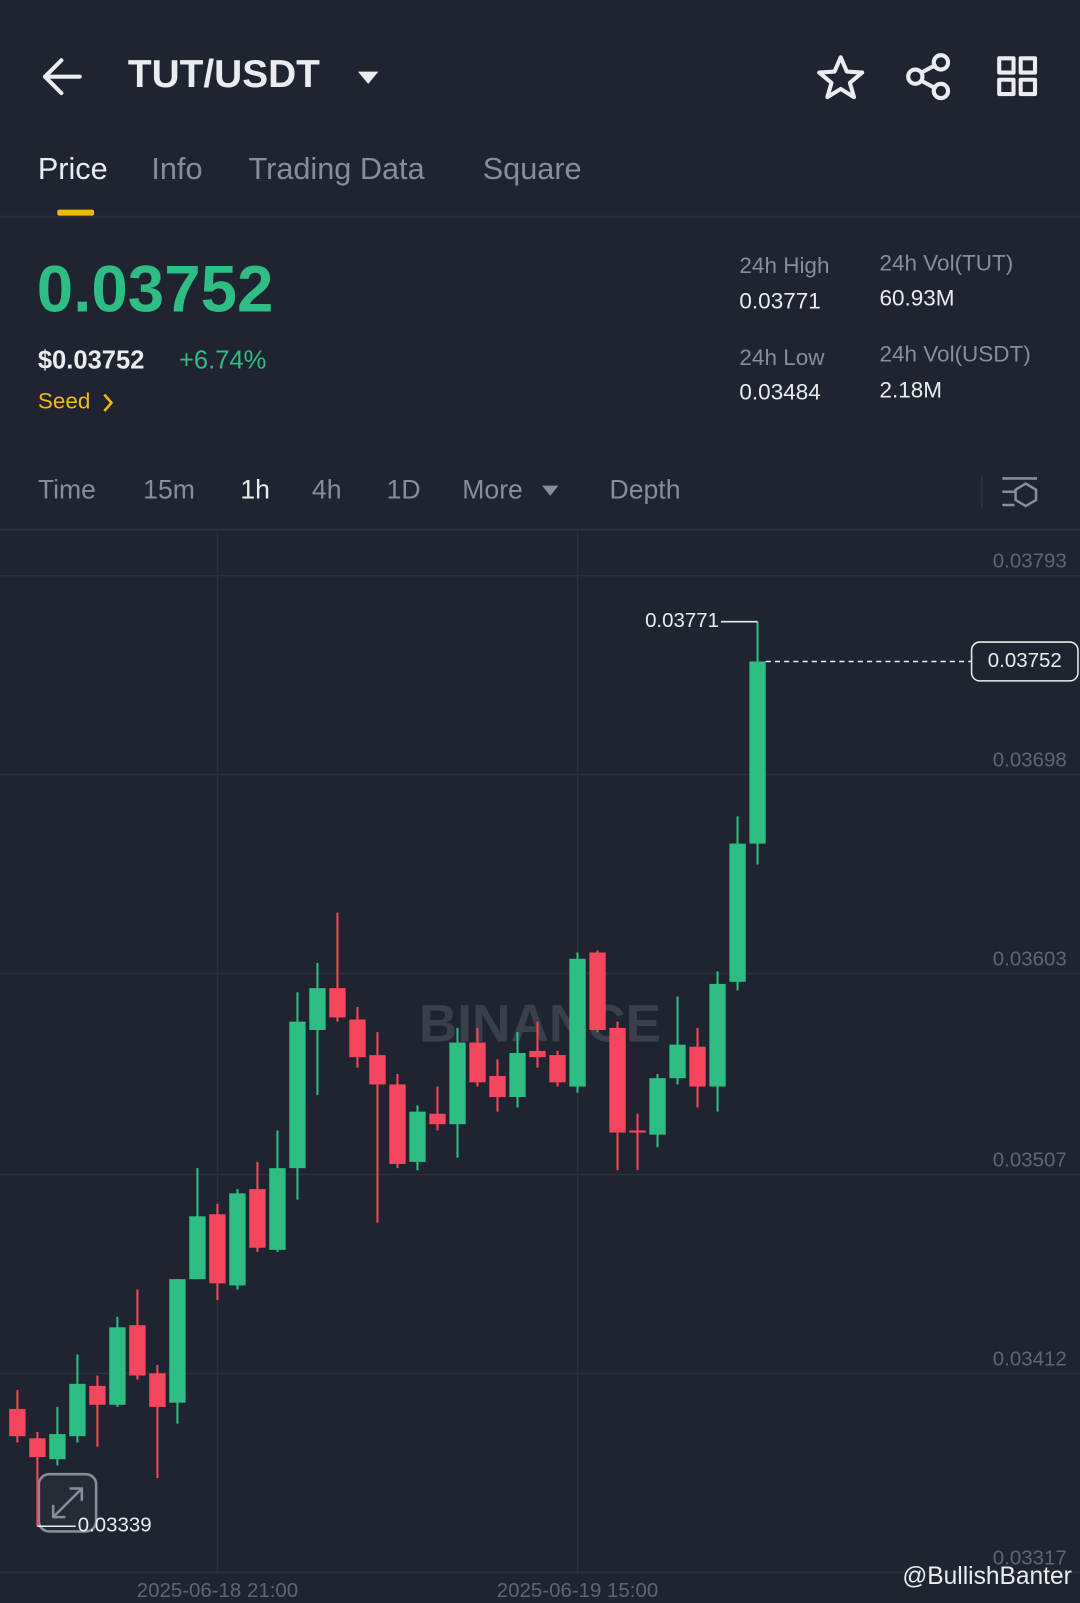  What do you see at coordinates (1030, 561) in the screenshot?
I see `y-tick-label: 0.03793` at bounding box center [1030, 561].